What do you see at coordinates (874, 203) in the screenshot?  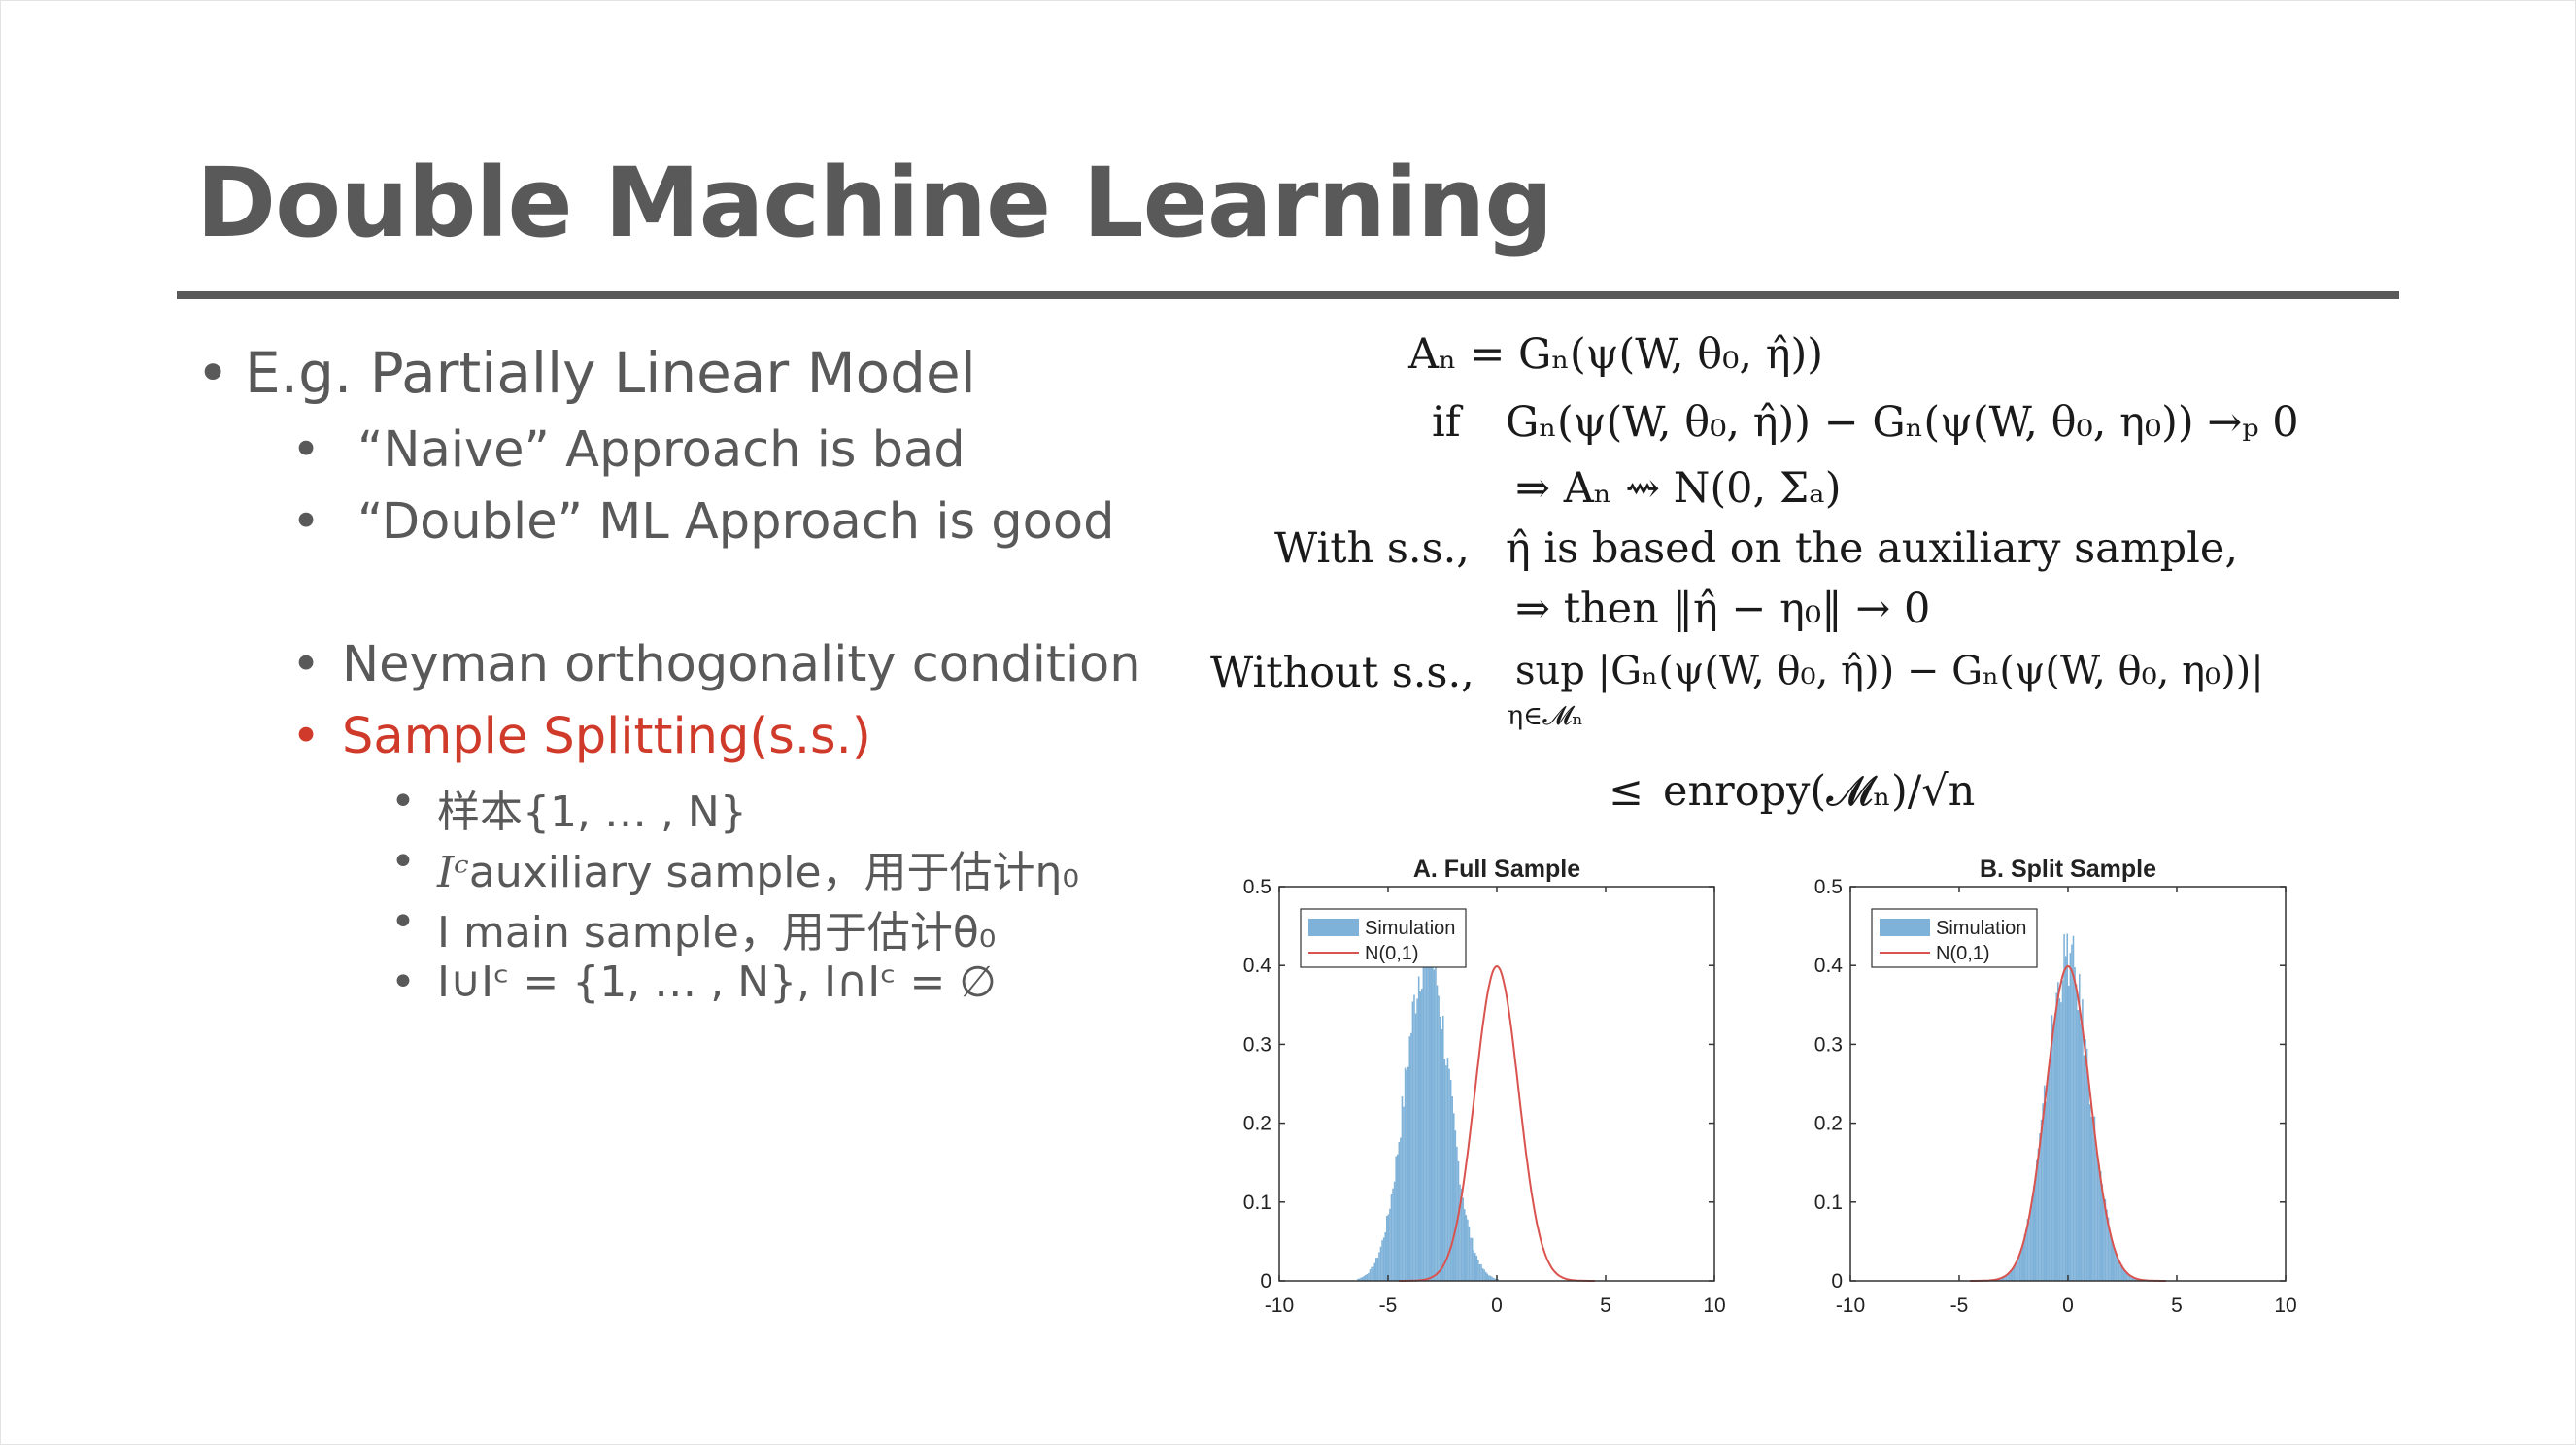 I see `slide-title: Double Machine Learning` at bounding box center [874, 203].